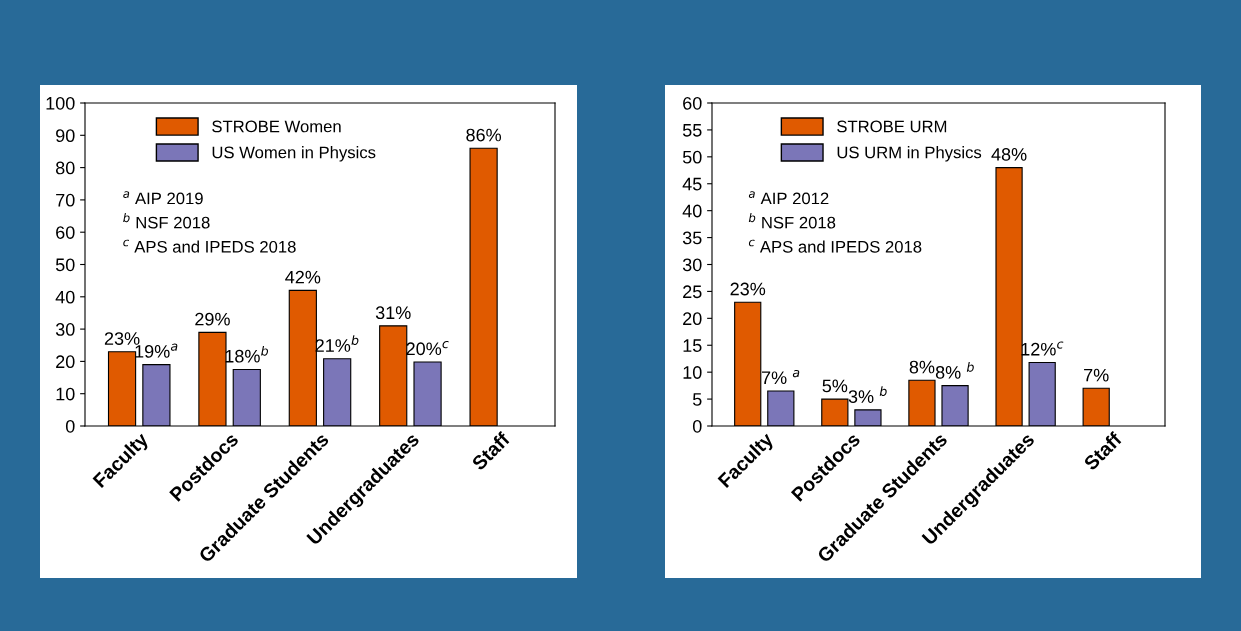  I want to click on legend-label: STROBE Women, so click(276, 126).